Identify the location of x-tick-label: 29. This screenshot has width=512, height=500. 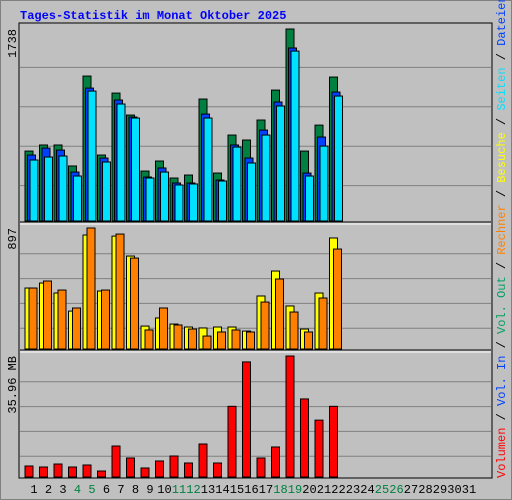
(440, 490).